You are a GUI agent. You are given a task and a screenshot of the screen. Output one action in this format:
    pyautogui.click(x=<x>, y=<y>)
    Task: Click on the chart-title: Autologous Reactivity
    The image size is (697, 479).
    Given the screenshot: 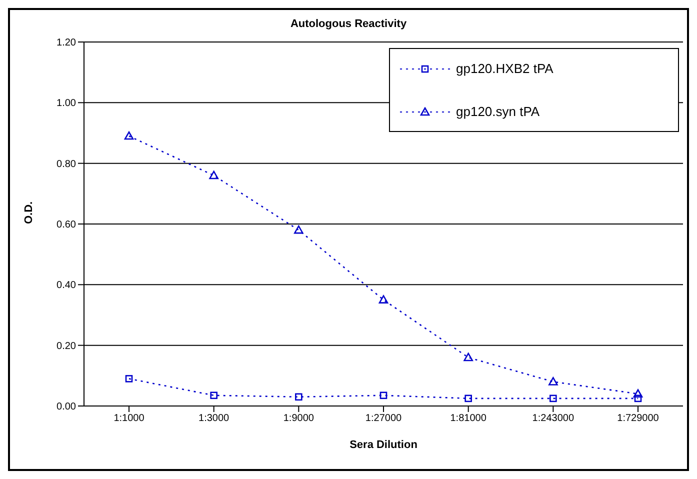 What is the action you would take?
    pyautogui.click(x=348, y=24)
    